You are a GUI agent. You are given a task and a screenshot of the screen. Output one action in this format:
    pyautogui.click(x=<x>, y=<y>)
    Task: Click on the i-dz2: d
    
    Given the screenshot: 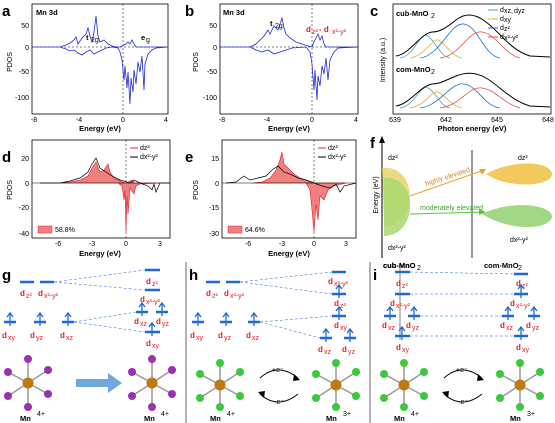 What is the action you would take?
    pyautogui.click(x=398, y=283)
    